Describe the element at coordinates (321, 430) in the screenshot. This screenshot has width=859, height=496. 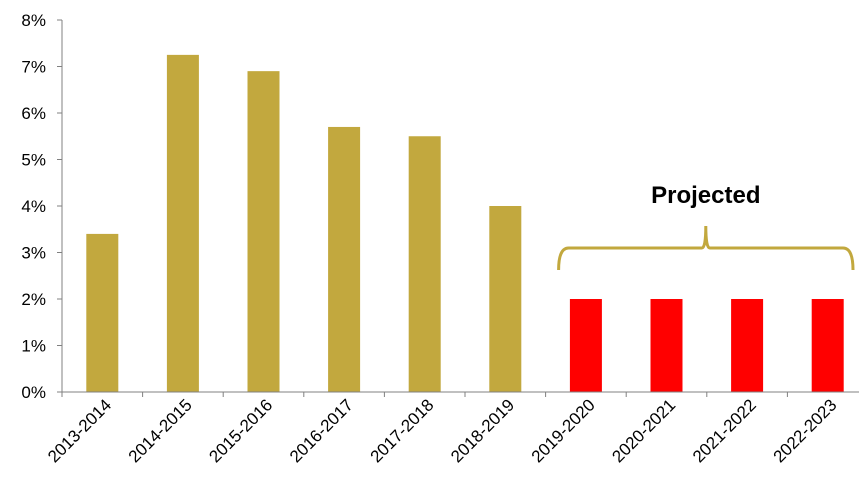
I see `x-tick-label: 2016-2017` at that location.